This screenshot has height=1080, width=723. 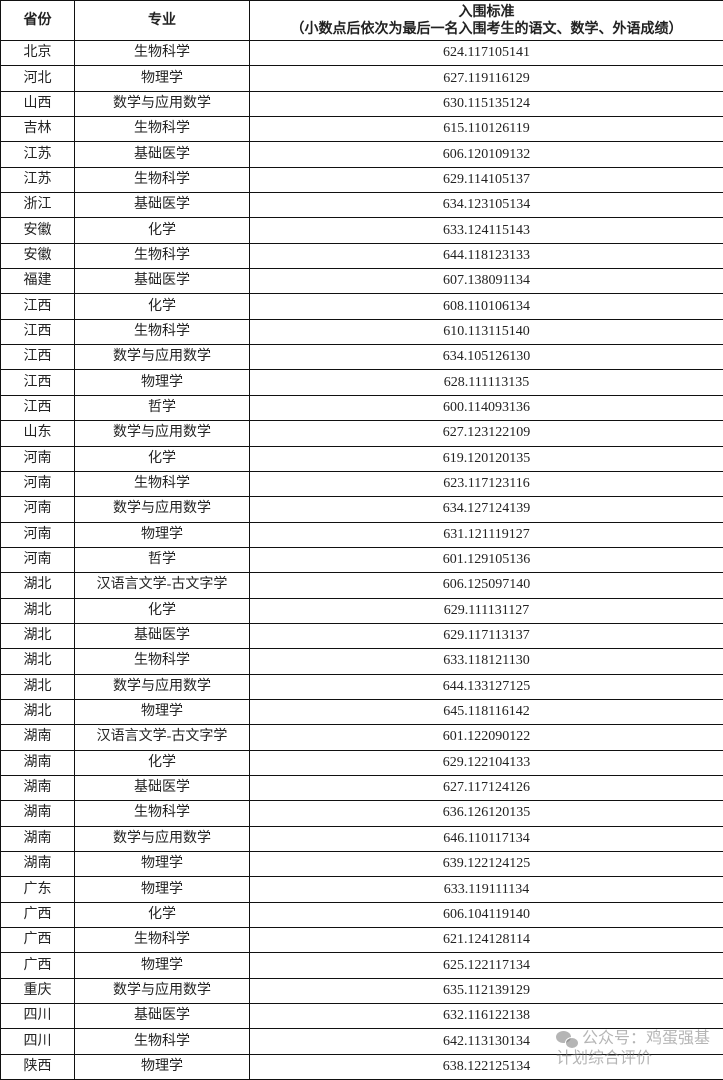 I want to click on cell-score: 615.110126119, so click(x=486, y=129).